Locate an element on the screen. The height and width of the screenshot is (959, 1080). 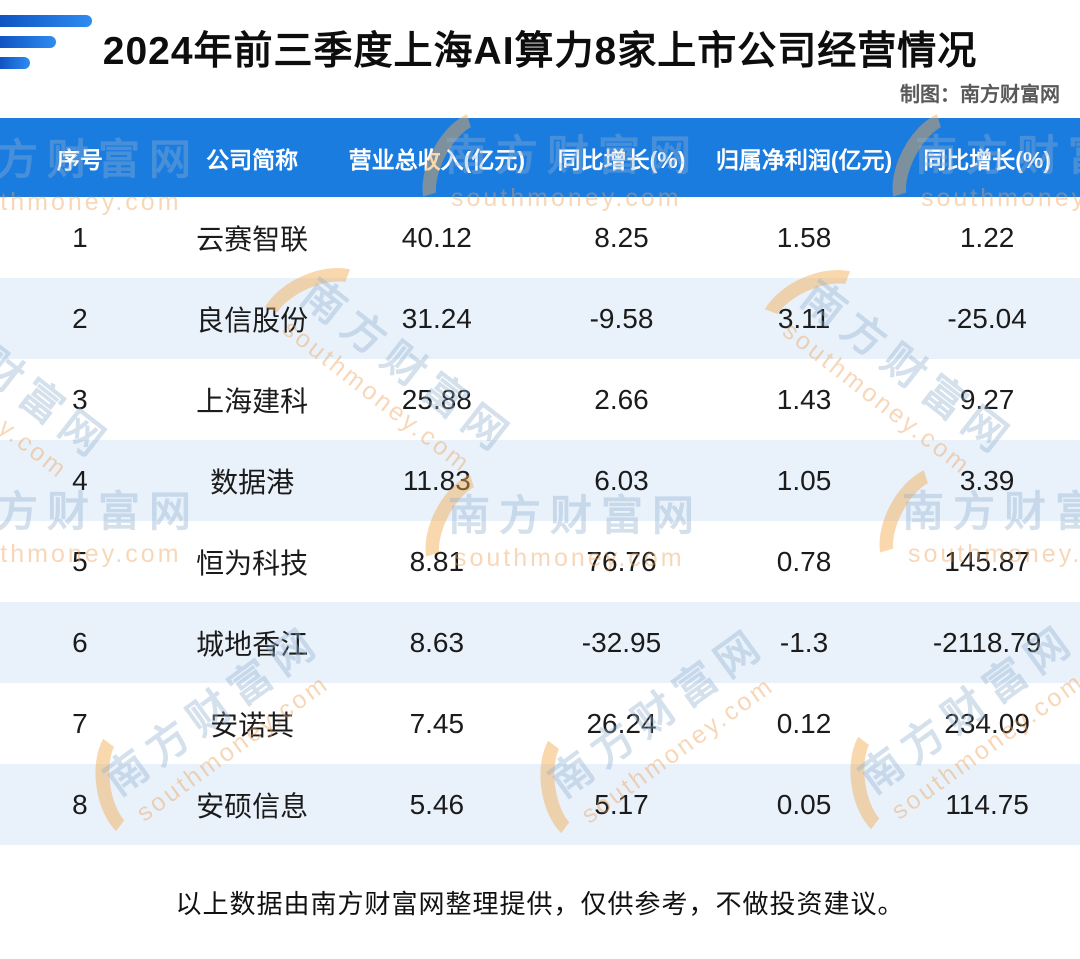
table-row: 8 安硕信息 5.46 5.17 0.05 114.75 is located at coordinates (540, 804).